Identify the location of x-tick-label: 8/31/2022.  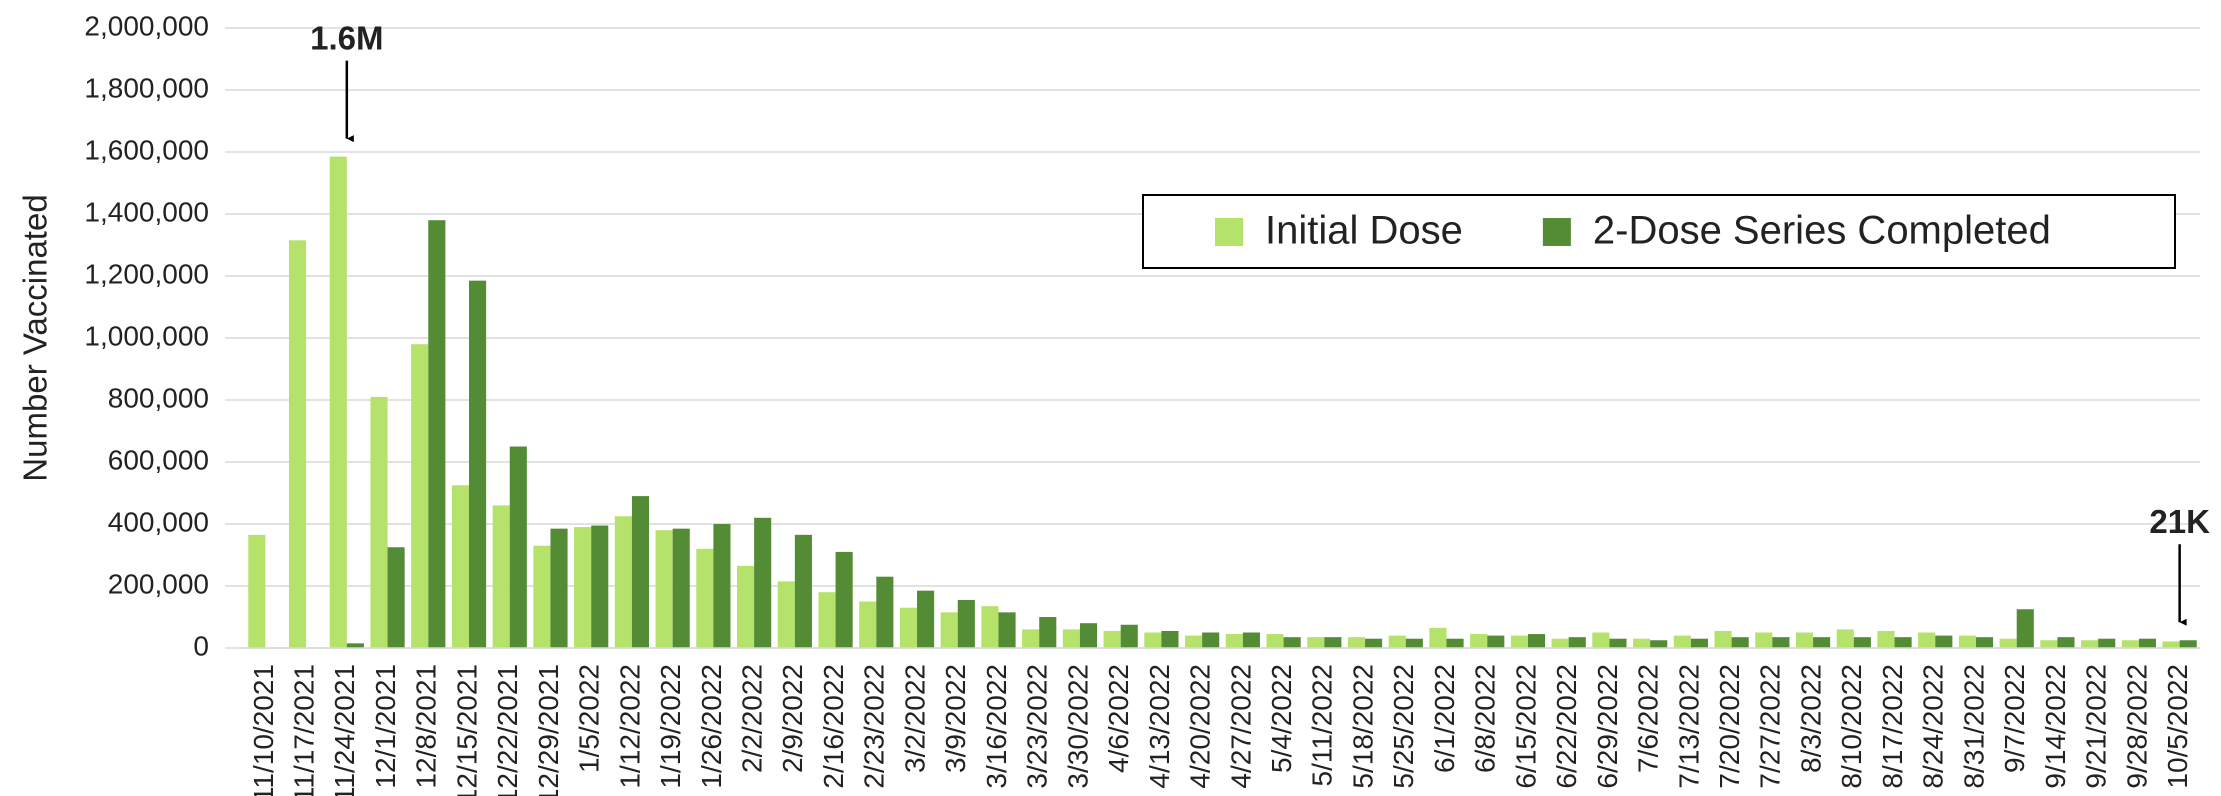
(1973, 726).